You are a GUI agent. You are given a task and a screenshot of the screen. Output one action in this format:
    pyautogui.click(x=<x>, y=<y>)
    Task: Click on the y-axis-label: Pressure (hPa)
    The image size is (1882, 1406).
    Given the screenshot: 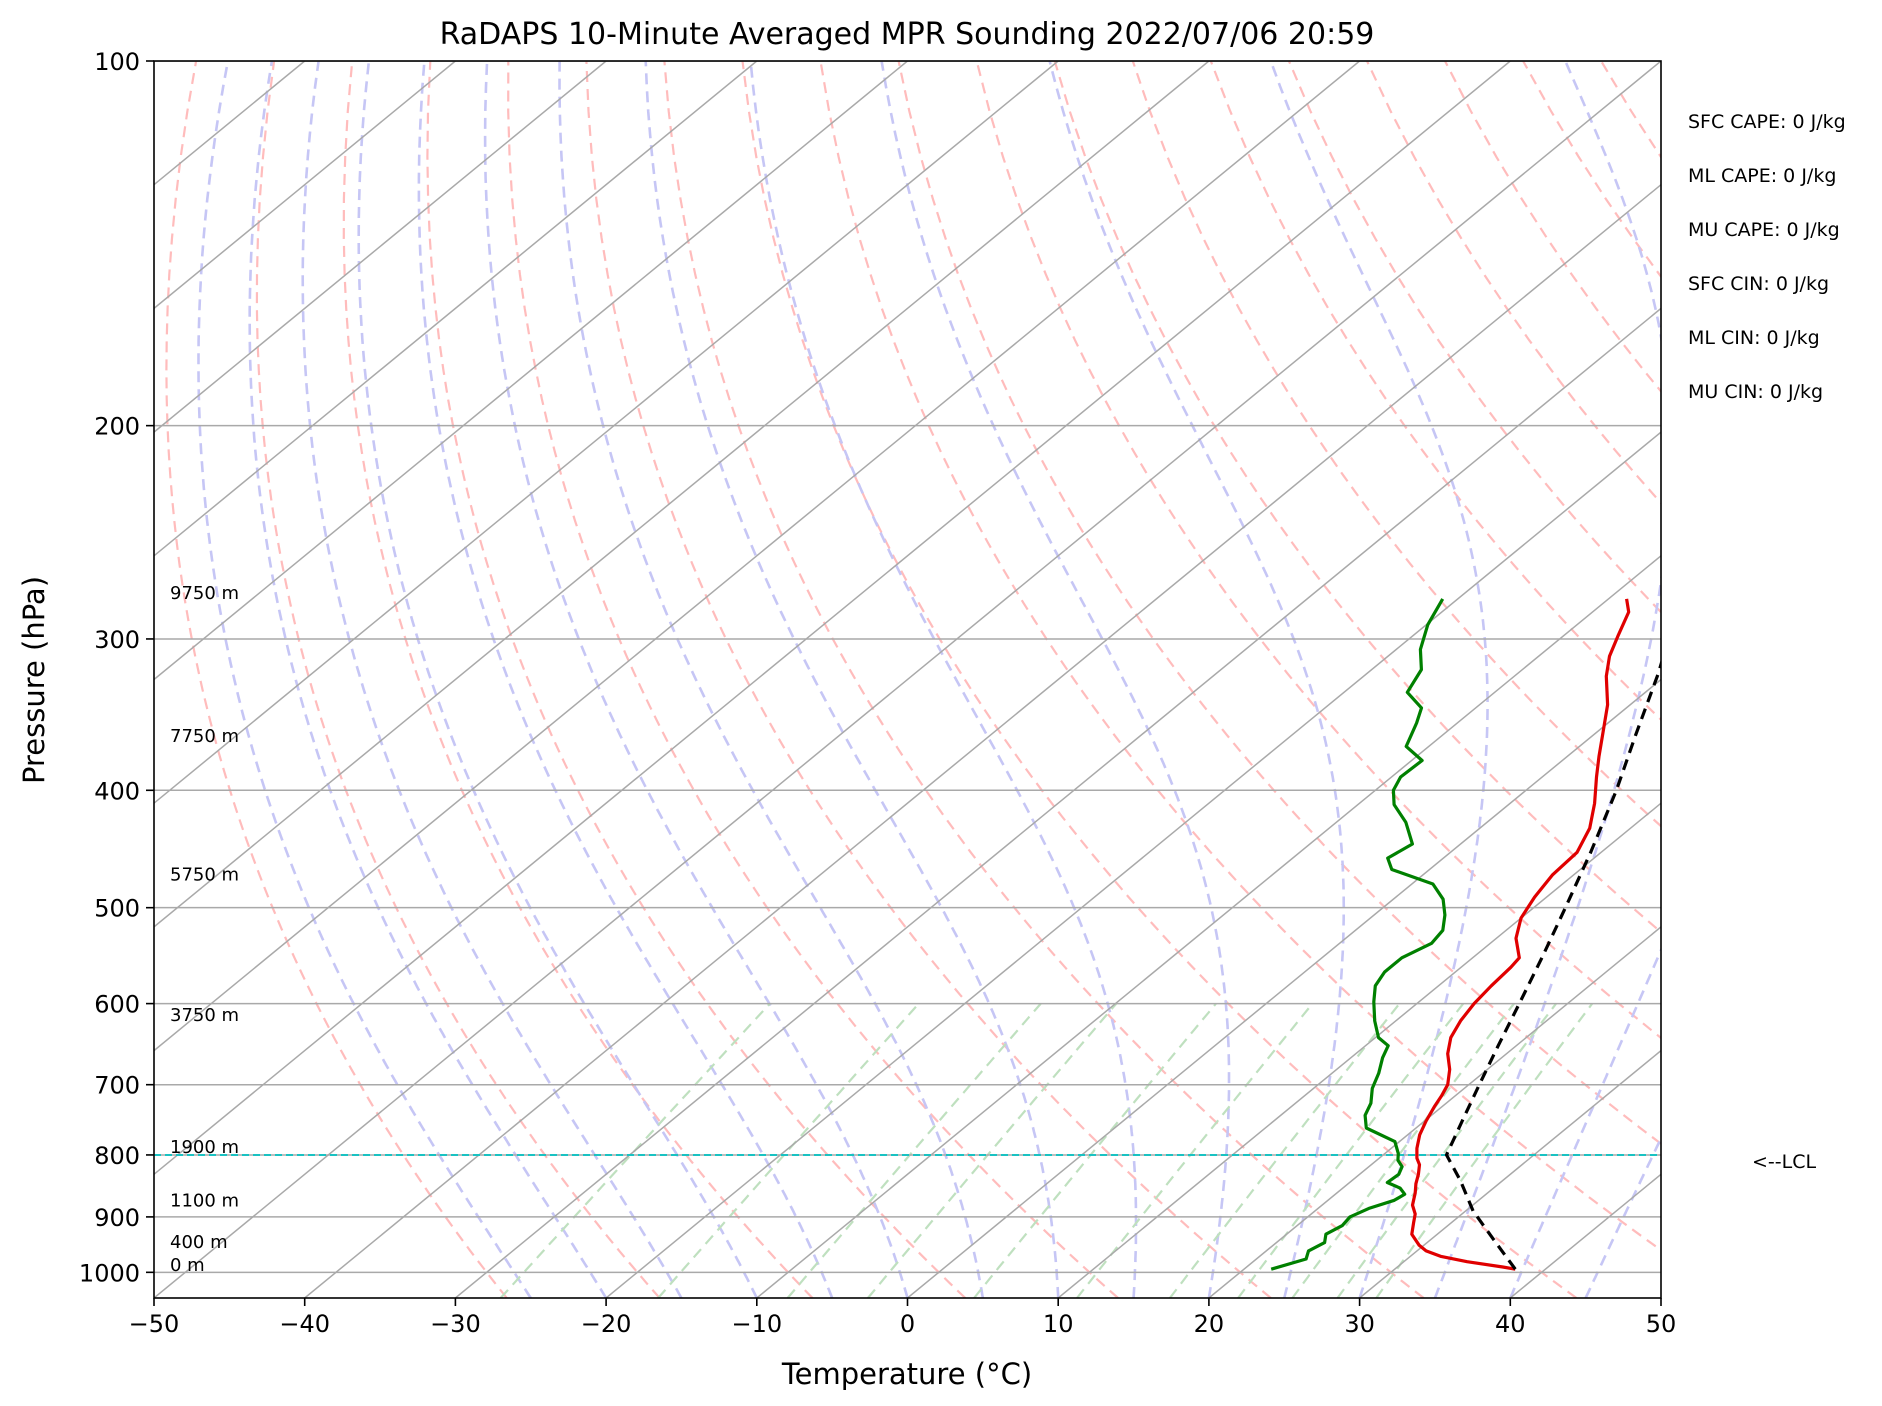 What is the action you would take?
    pyautogui.click(x=34, y=680)
    